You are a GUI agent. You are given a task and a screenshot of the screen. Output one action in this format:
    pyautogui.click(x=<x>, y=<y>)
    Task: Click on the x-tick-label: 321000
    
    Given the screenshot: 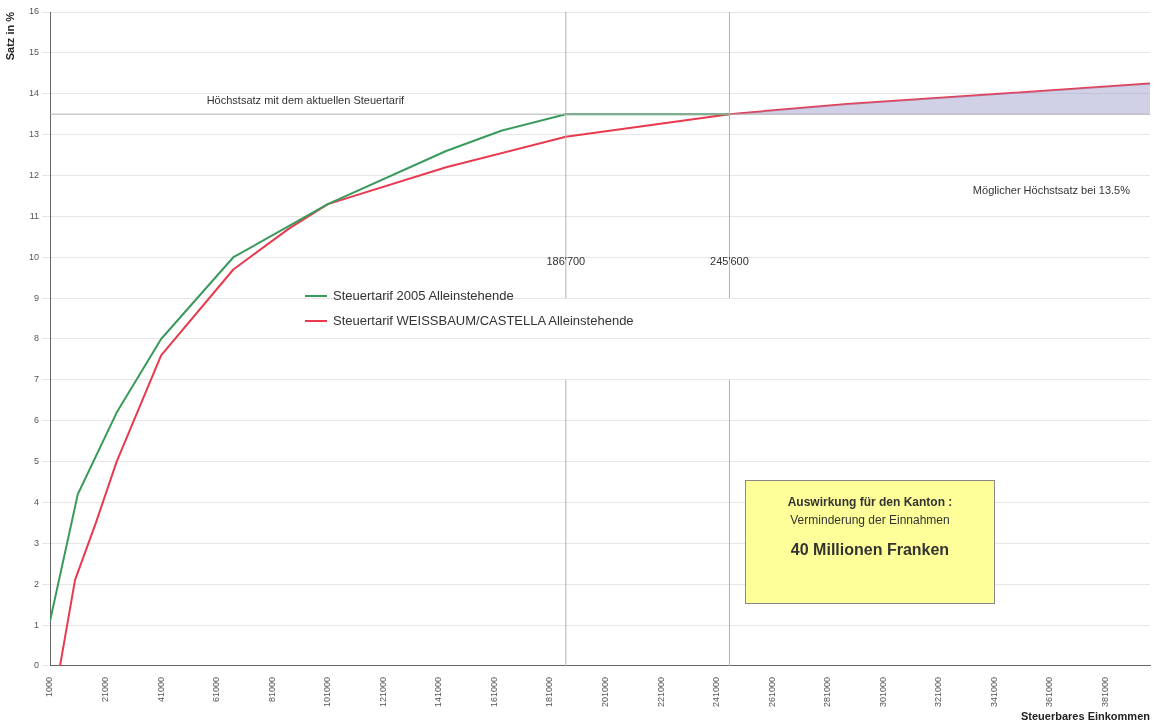 What is the action you would take?
    pyautogui.click(x=938, y=692)
    